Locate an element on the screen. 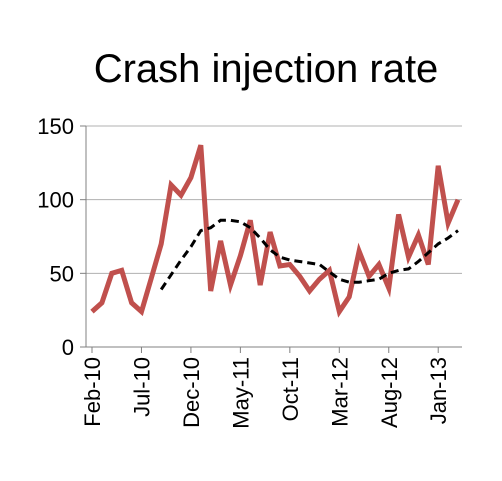 This screenshot has width=502, height=481. y-tick-label: 100 is located at coordinates (55, 200).